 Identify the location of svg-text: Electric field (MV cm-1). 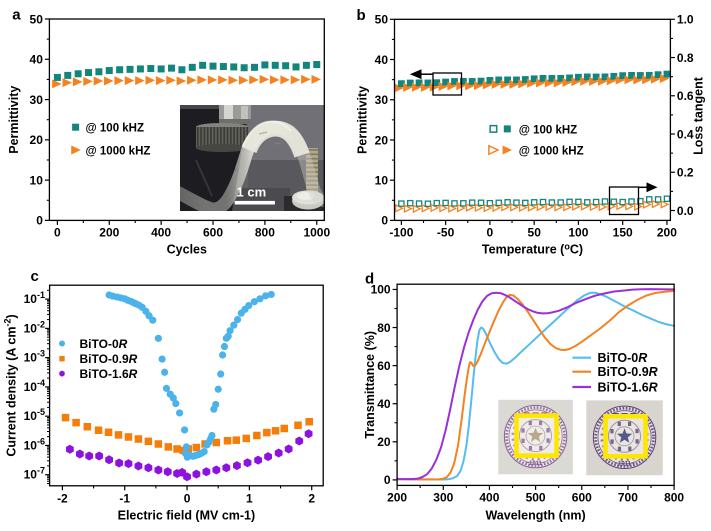
(187, 516).